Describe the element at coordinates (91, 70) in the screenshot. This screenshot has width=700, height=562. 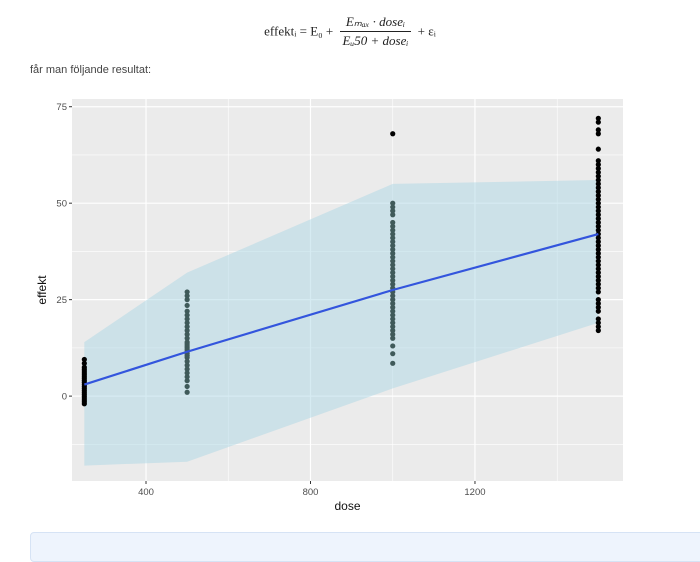
I see `intro-text: får man följande resultat:` at that location.